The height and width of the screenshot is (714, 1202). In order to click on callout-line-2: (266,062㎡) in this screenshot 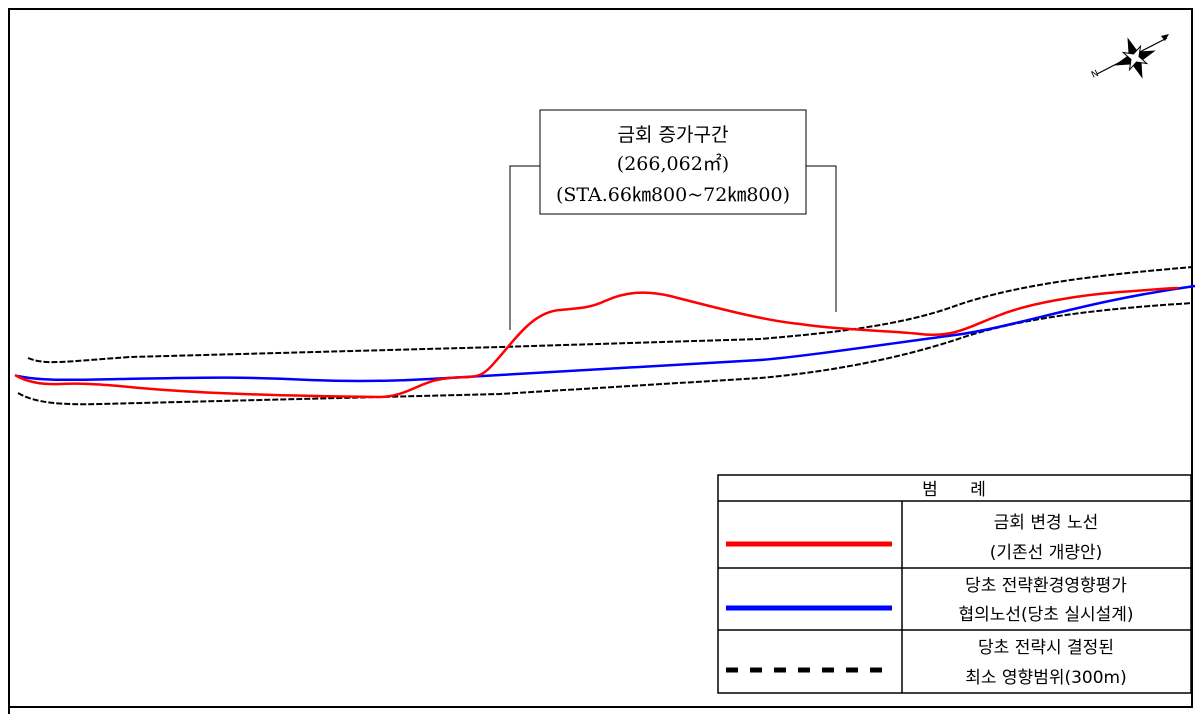, I will do `click(673, 163)`.